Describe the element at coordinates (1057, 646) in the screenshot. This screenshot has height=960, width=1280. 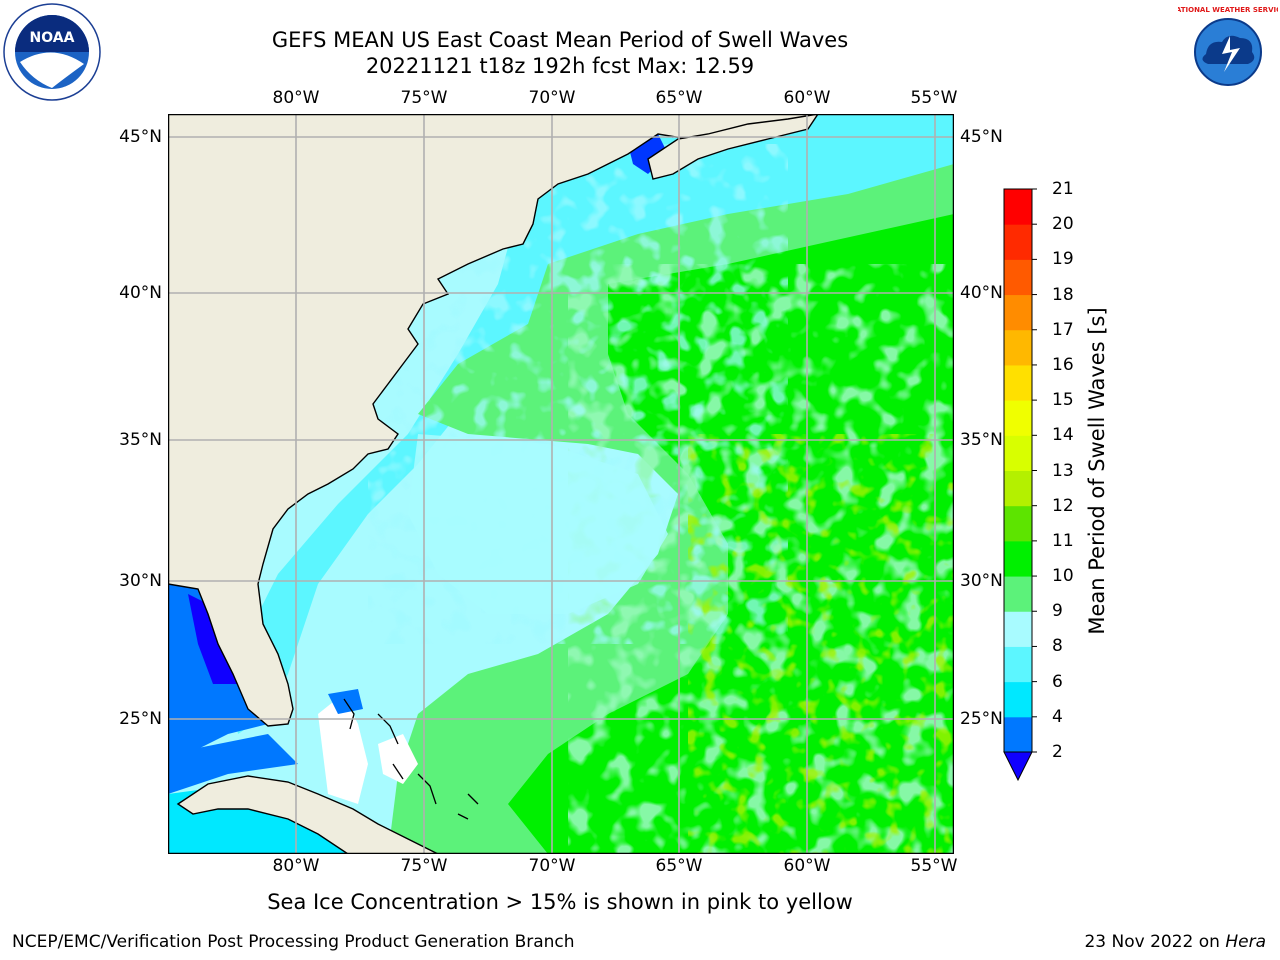
I see `colorbar-tick-label: 8` at that location.